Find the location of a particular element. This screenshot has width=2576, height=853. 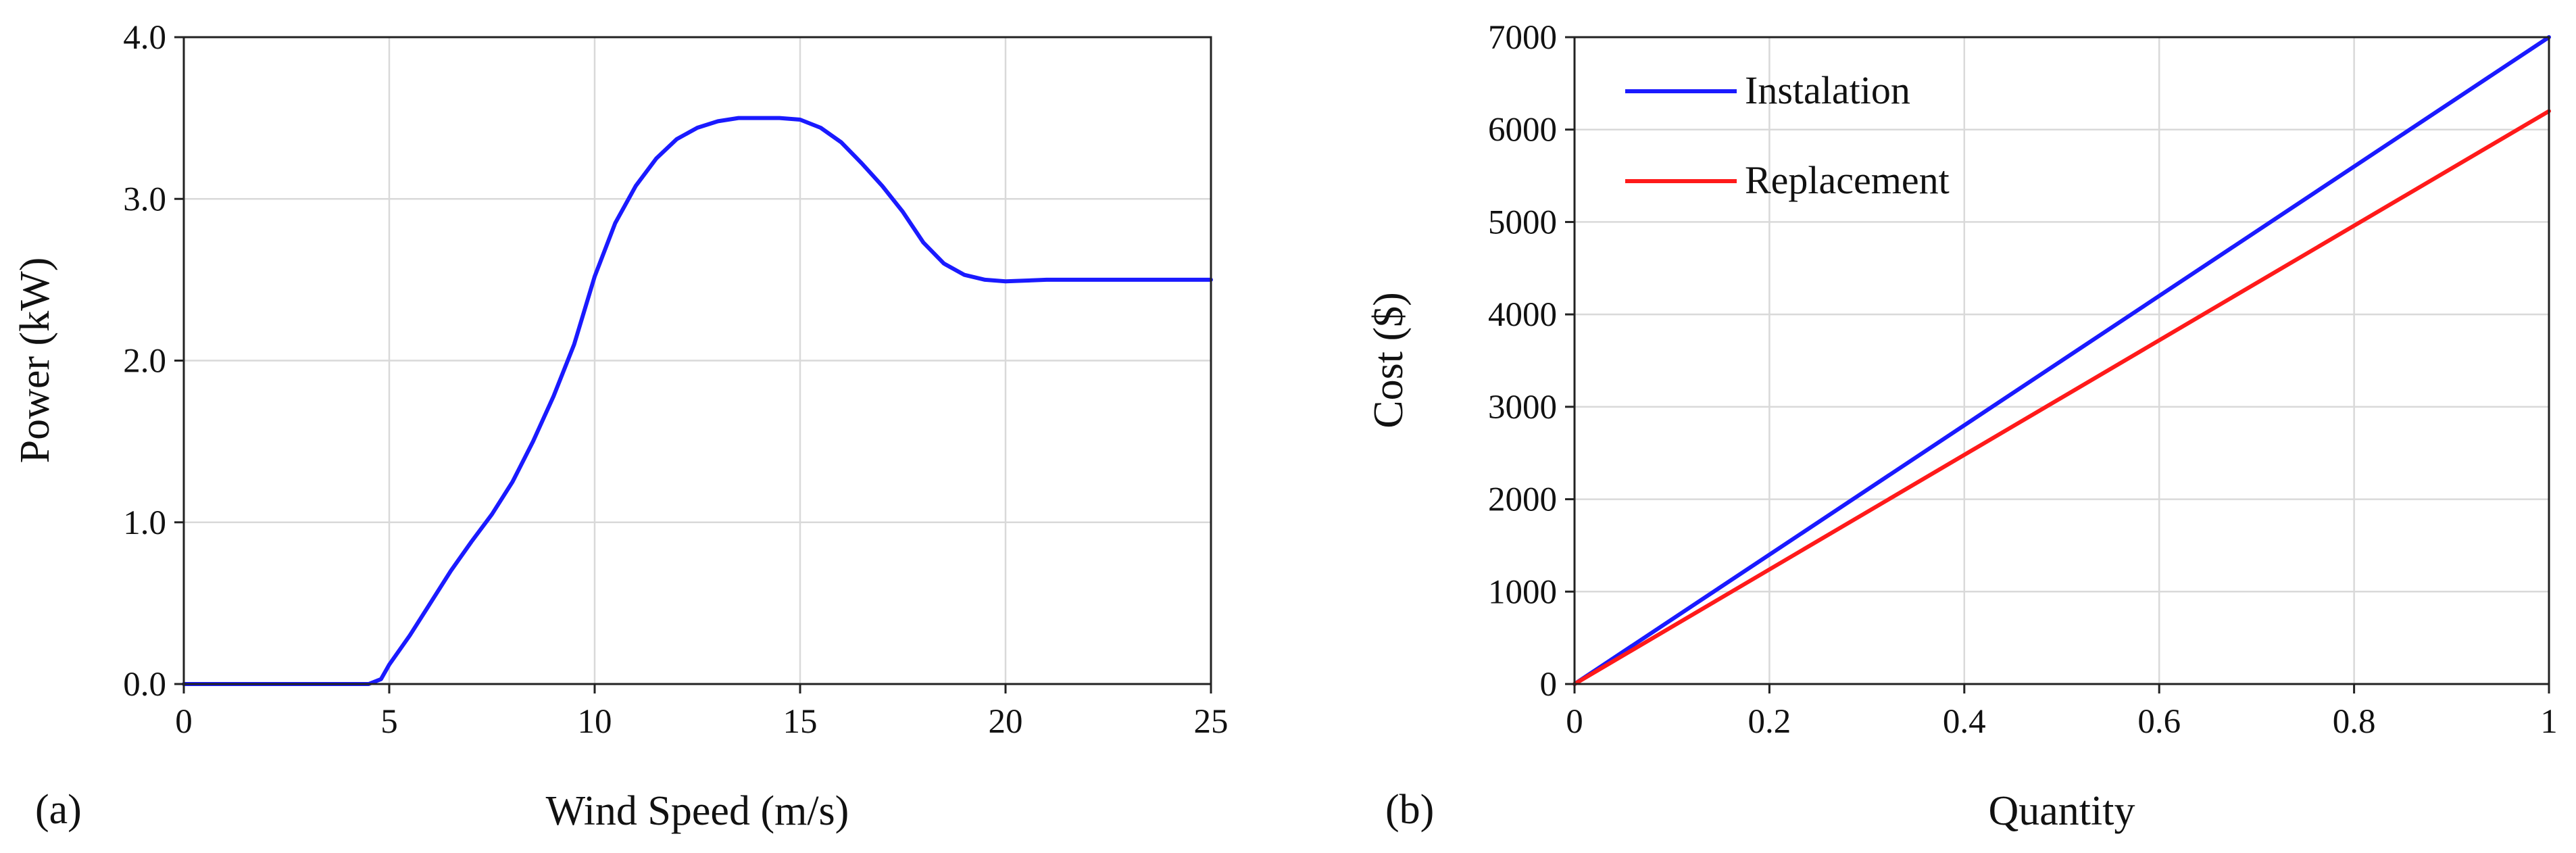

panel-a-x-tick-label: 10 is located at coordinates (595, 722).